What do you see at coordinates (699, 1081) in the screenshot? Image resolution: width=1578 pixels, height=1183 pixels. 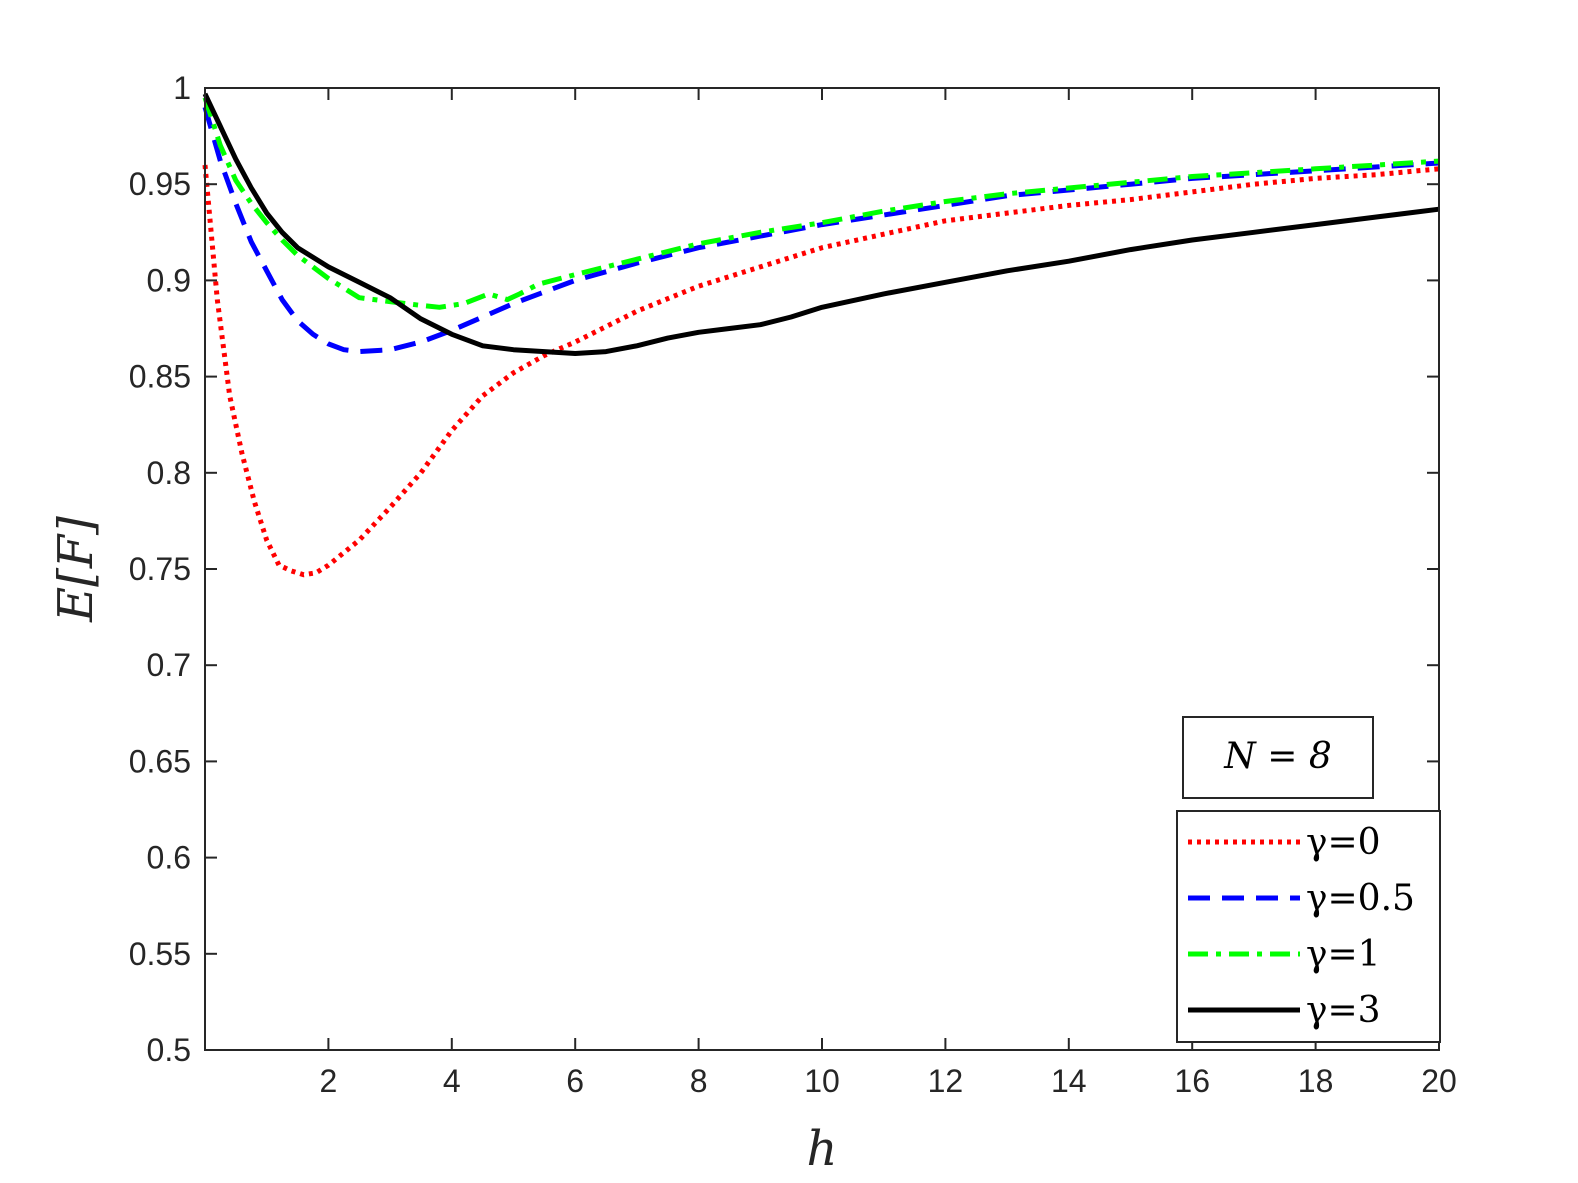 I see `x-tick-label: 8` at bounding box center [699, 1081].